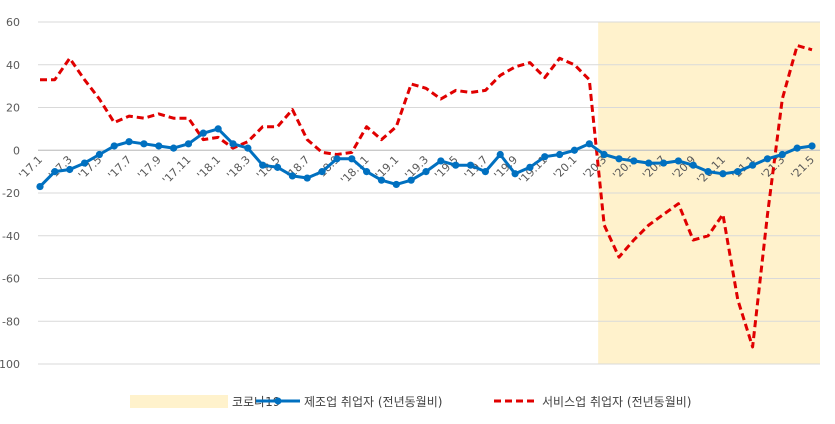  Describe the element at coordinates (565, 167) in the screenshot. I see `x-tick-label: '20.1` at that location.